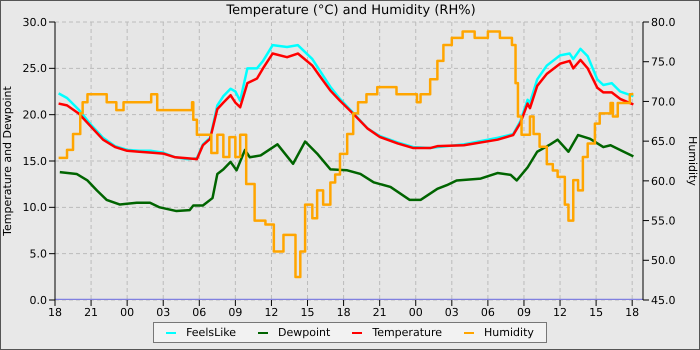  What do you see at coordinates (34, 69) in the screenshot?
I see `y-tick-label: 25.0` at bounding box center [34, 69].